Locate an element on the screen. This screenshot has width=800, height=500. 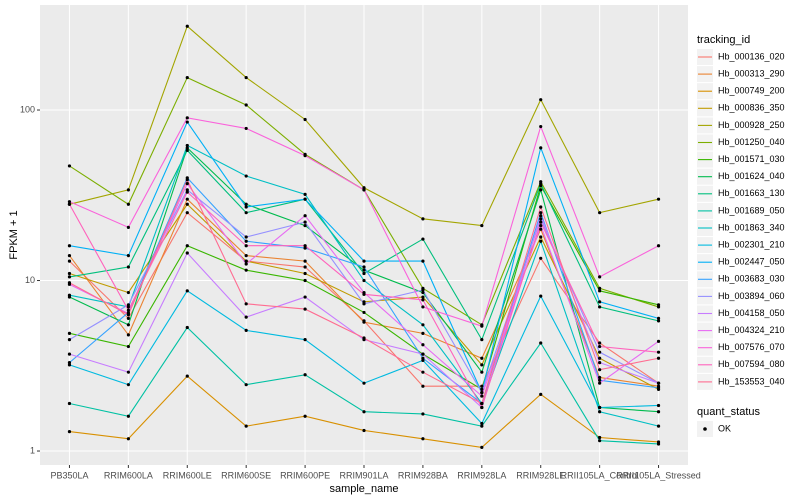
legend-label: Hb_001250_040 is located at coordinates (751, 142).